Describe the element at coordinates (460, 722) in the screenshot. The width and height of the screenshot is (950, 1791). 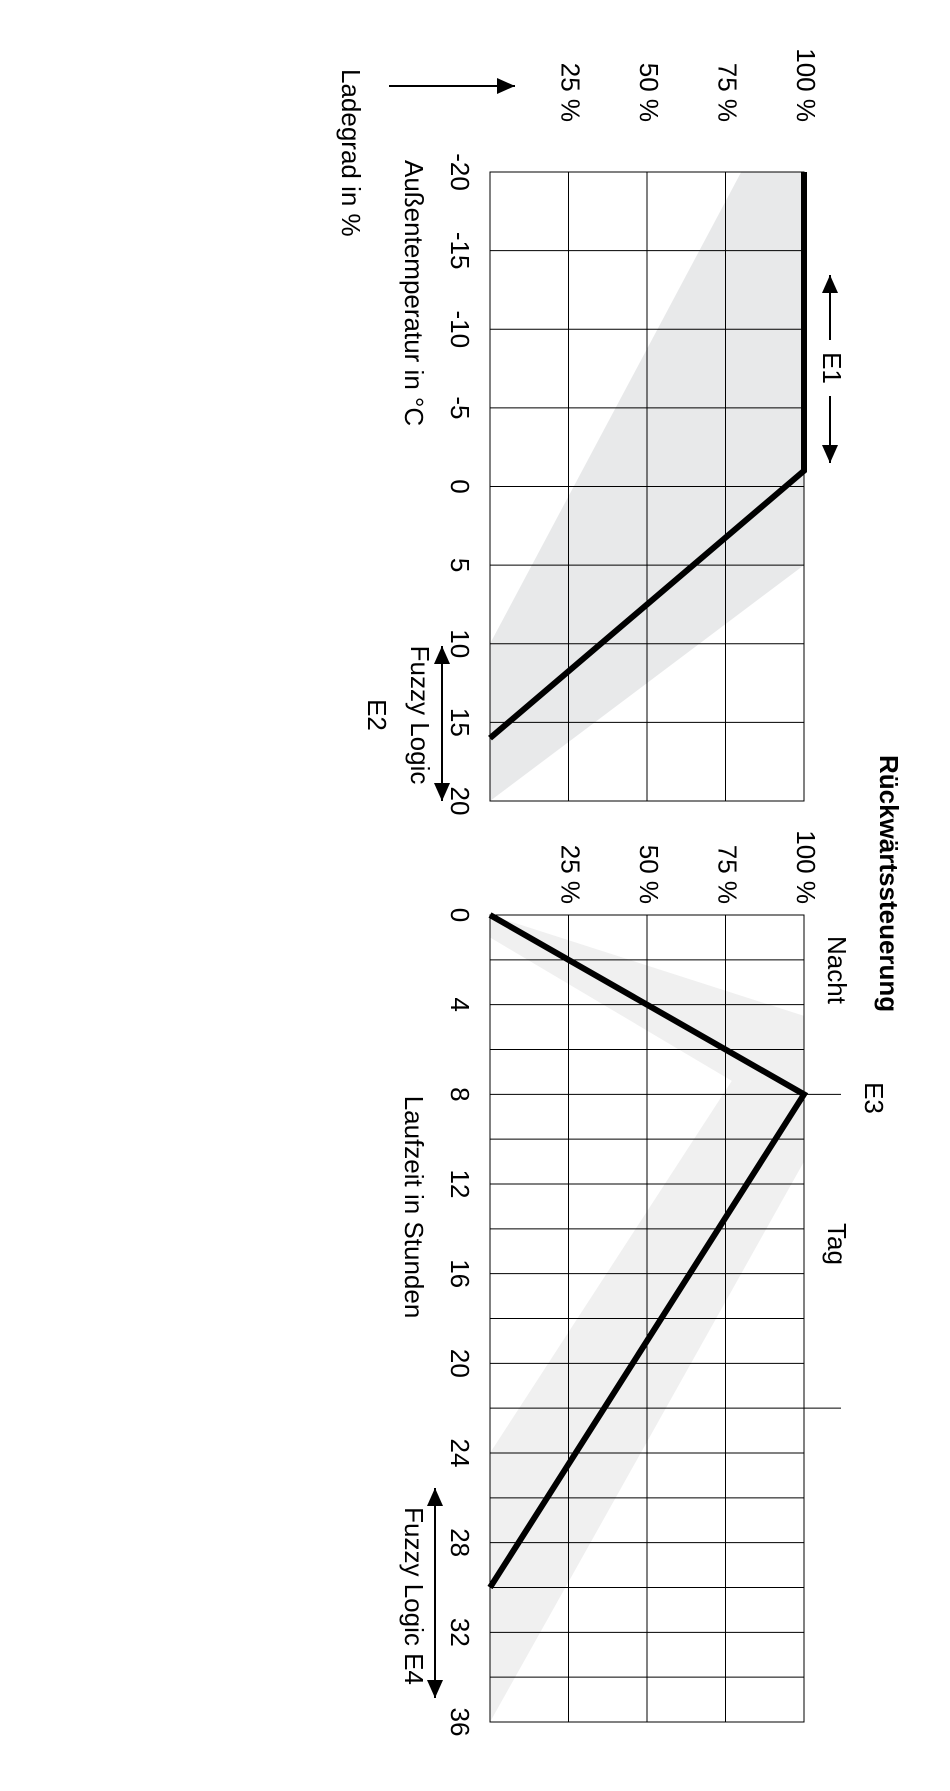
I see `x-tick-label: 15` at that location.